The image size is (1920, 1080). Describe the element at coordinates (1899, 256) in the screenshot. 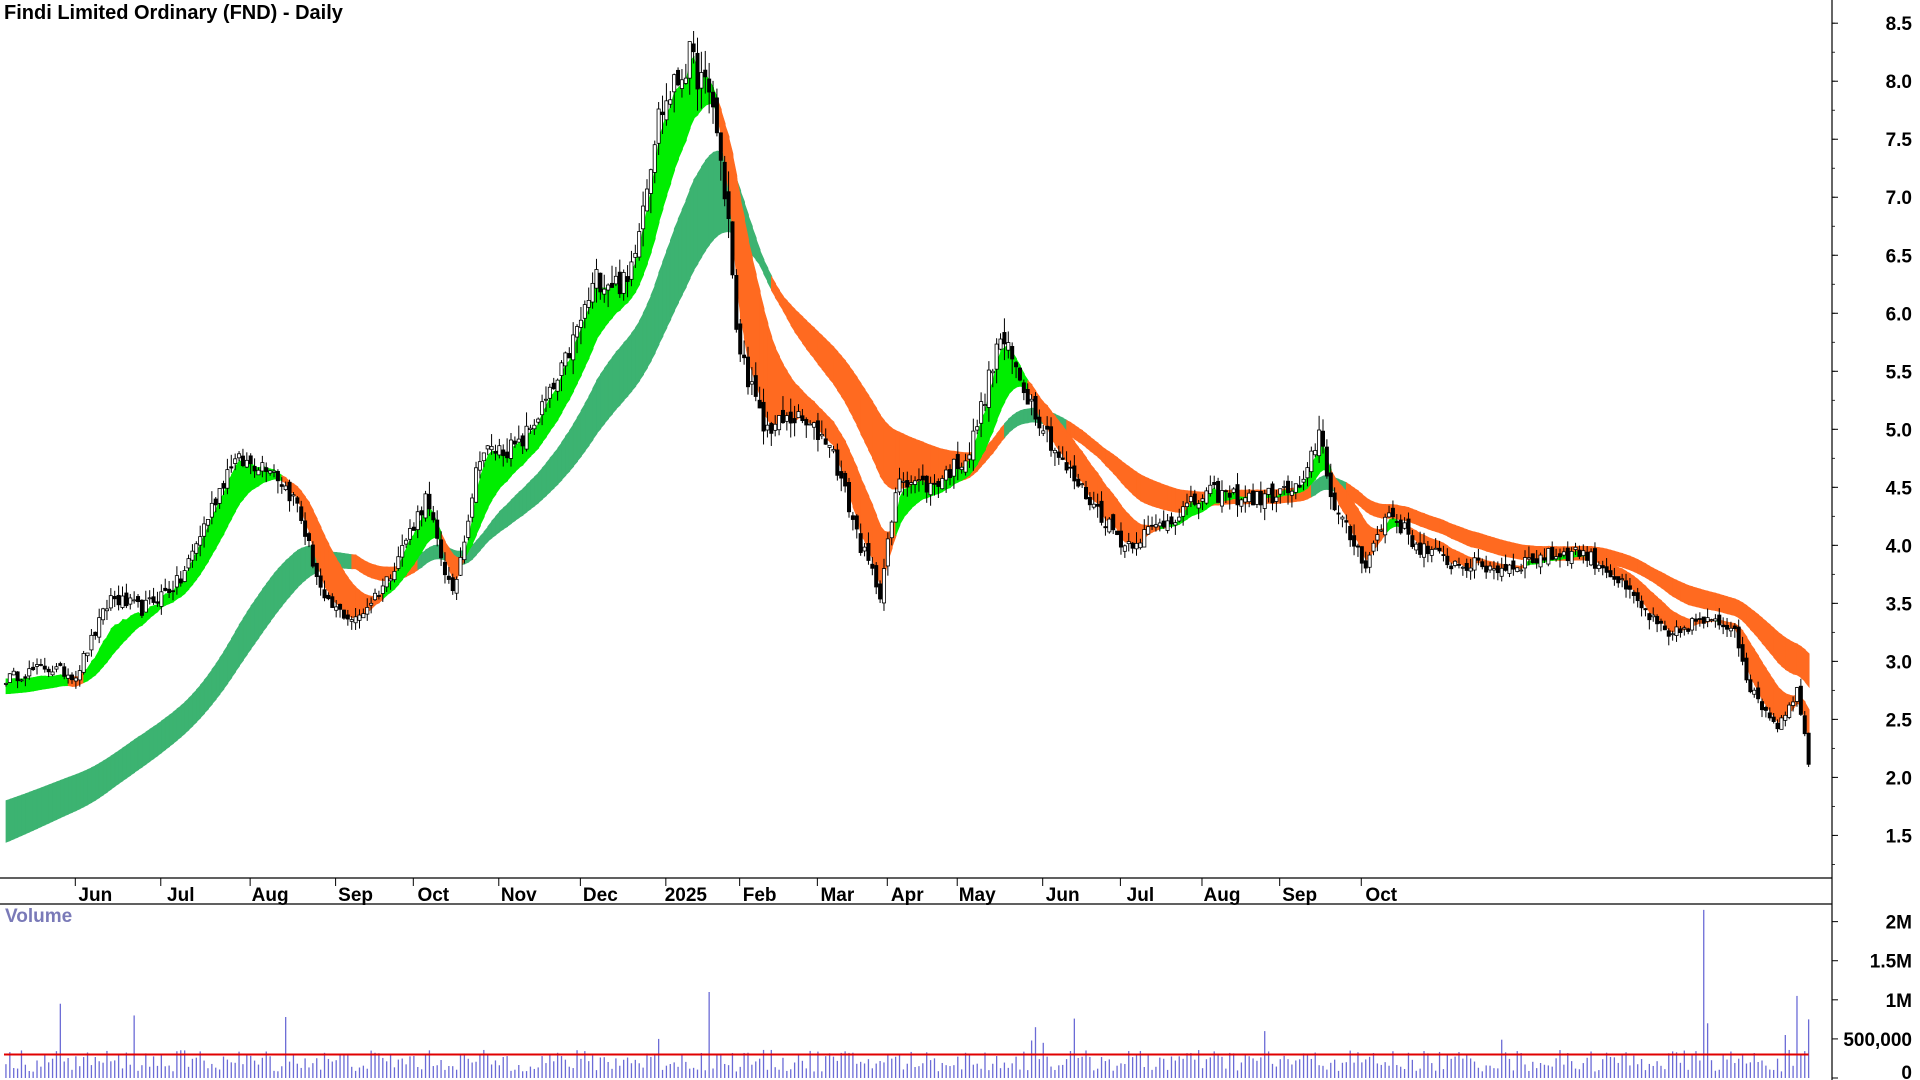

I see `price-tick-label: 6.5` at that location.